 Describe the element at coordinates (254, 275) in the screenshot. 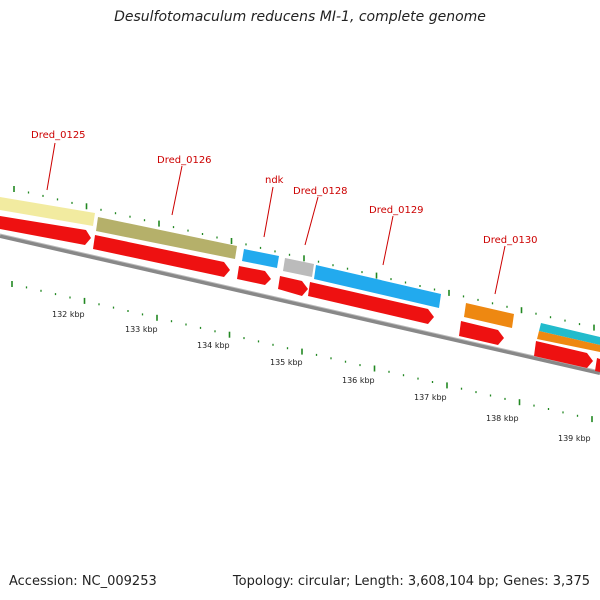

I see `cds-arrow-ndk` at that location.